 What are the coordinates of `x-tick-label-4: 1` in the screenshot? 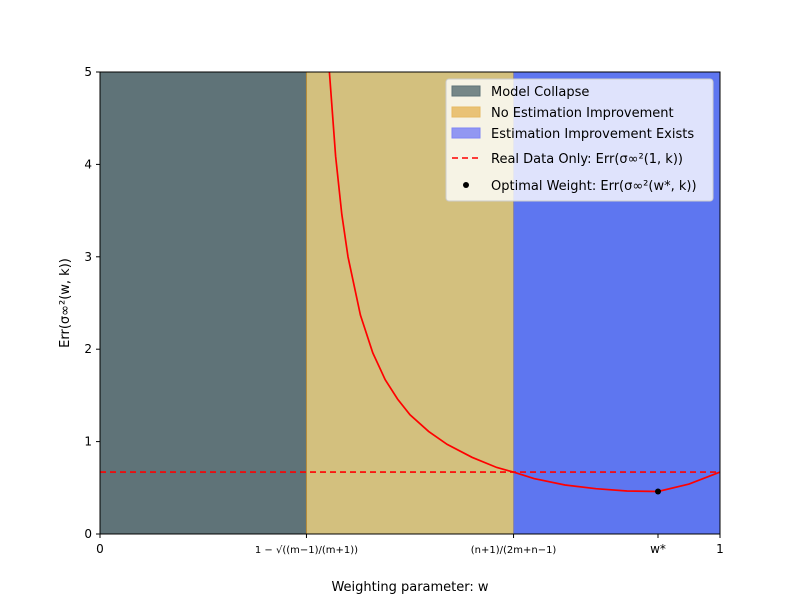 It's located at (720, 549).